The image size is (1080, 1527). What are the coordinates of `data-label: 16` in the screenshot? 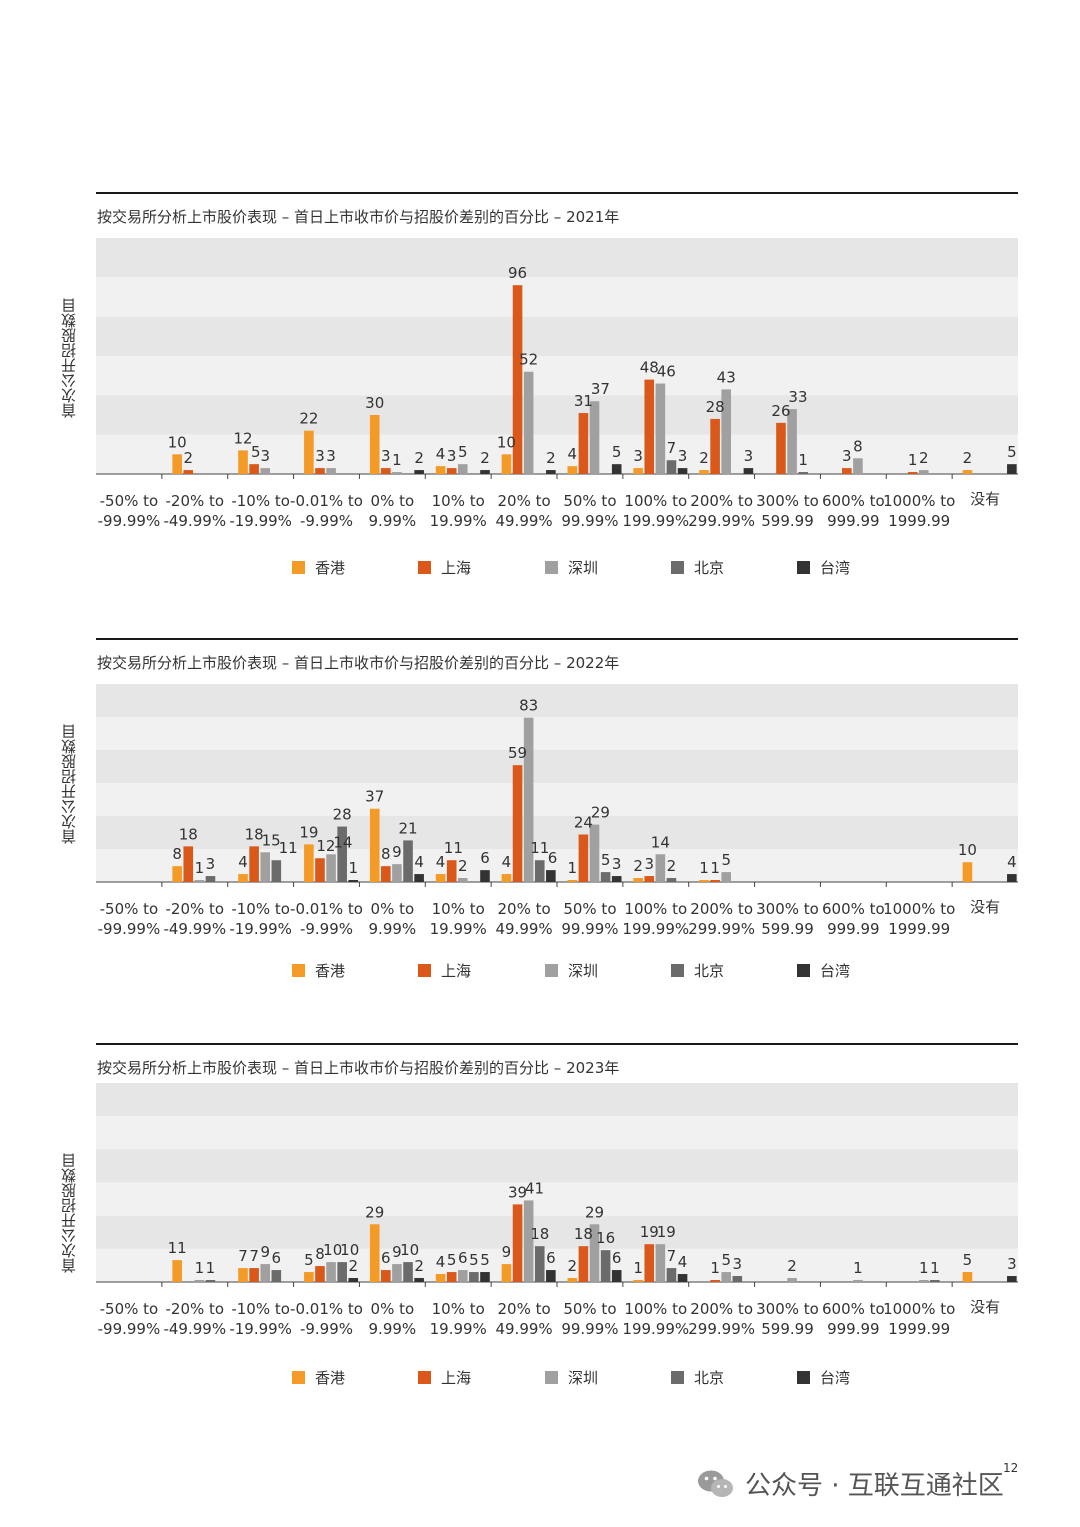 It's located at (605, 1238).